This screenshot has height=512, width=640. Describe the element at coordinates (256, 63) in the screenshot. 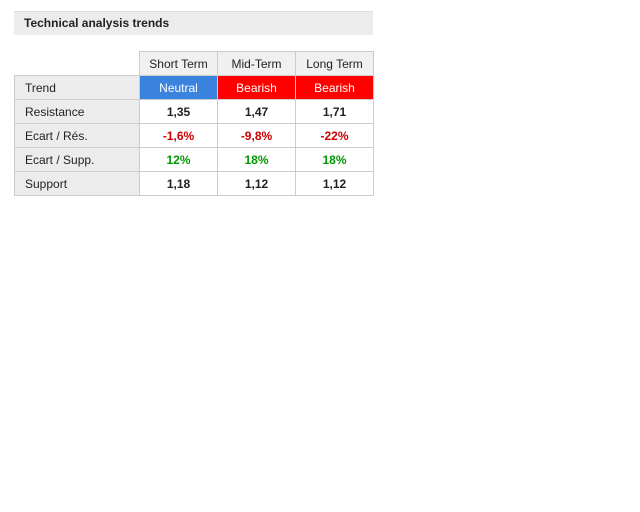

I see `column-header: Mid-Term` at that location.